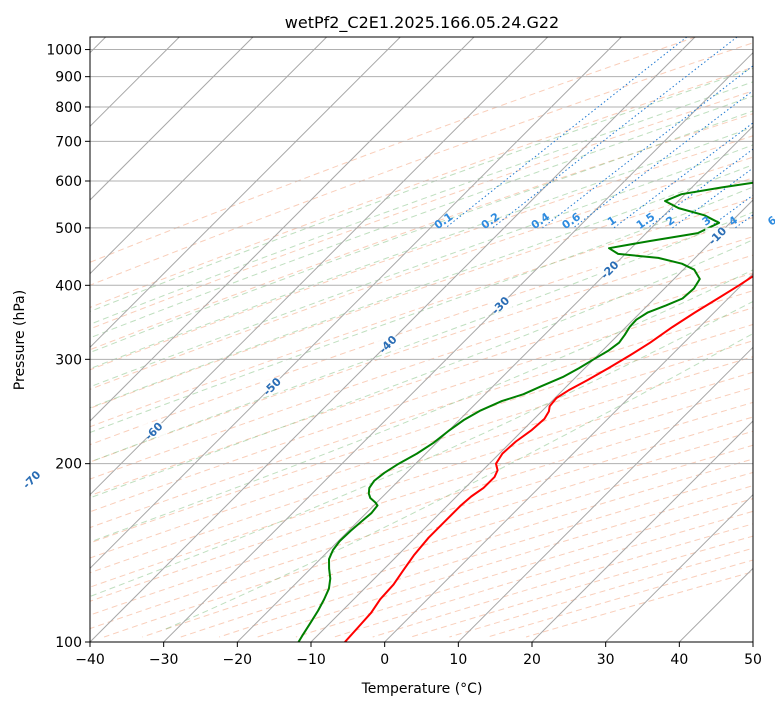 The image size is (775, 708). Describe the element at coordinates (541, 221) in the screenshot. I see `mixing-ratio-label: 0.4` at that location.